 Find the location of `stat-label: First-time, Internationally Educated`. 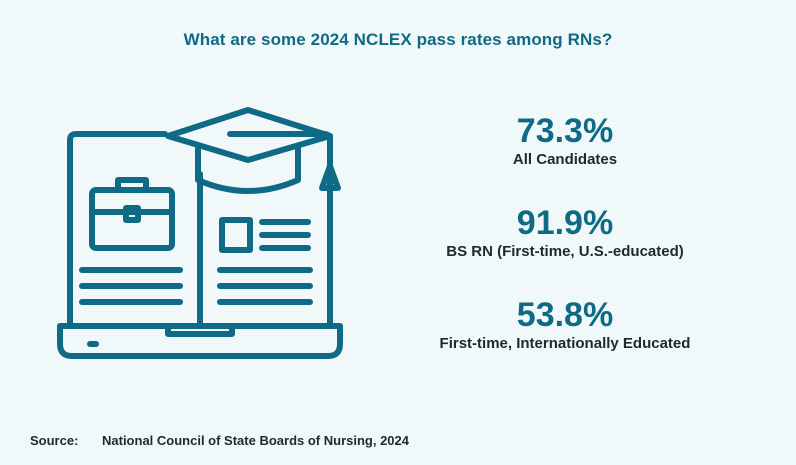

stat-label: First-time, Internationally Educated is located at coordinates (565, 343).